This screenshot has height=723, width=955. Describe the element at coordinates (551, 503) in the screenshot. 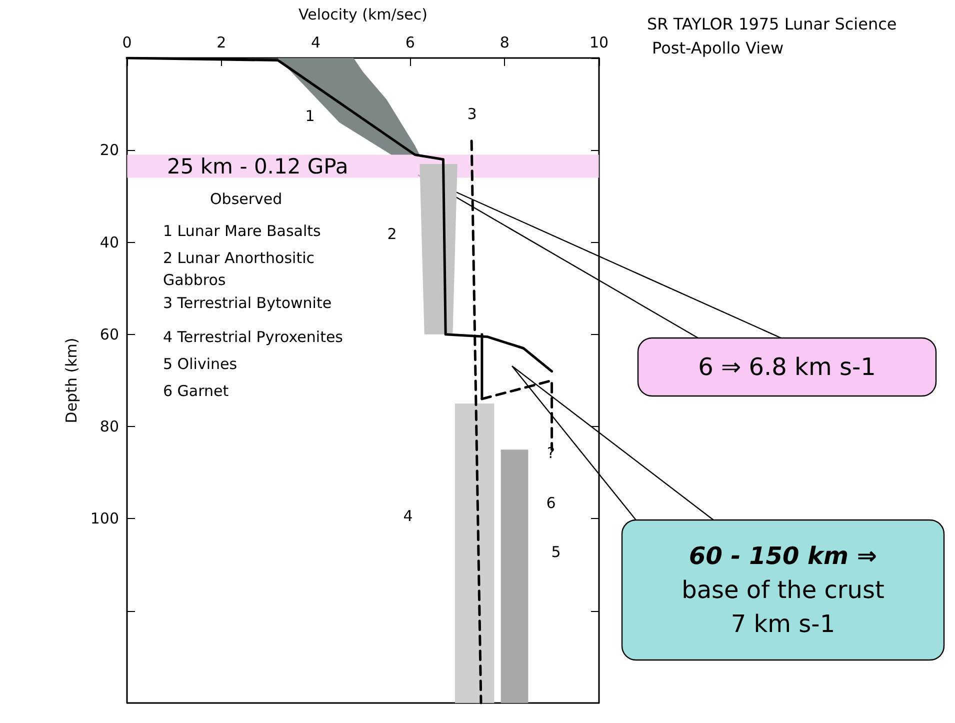

I see `annotation: 6` at that location.